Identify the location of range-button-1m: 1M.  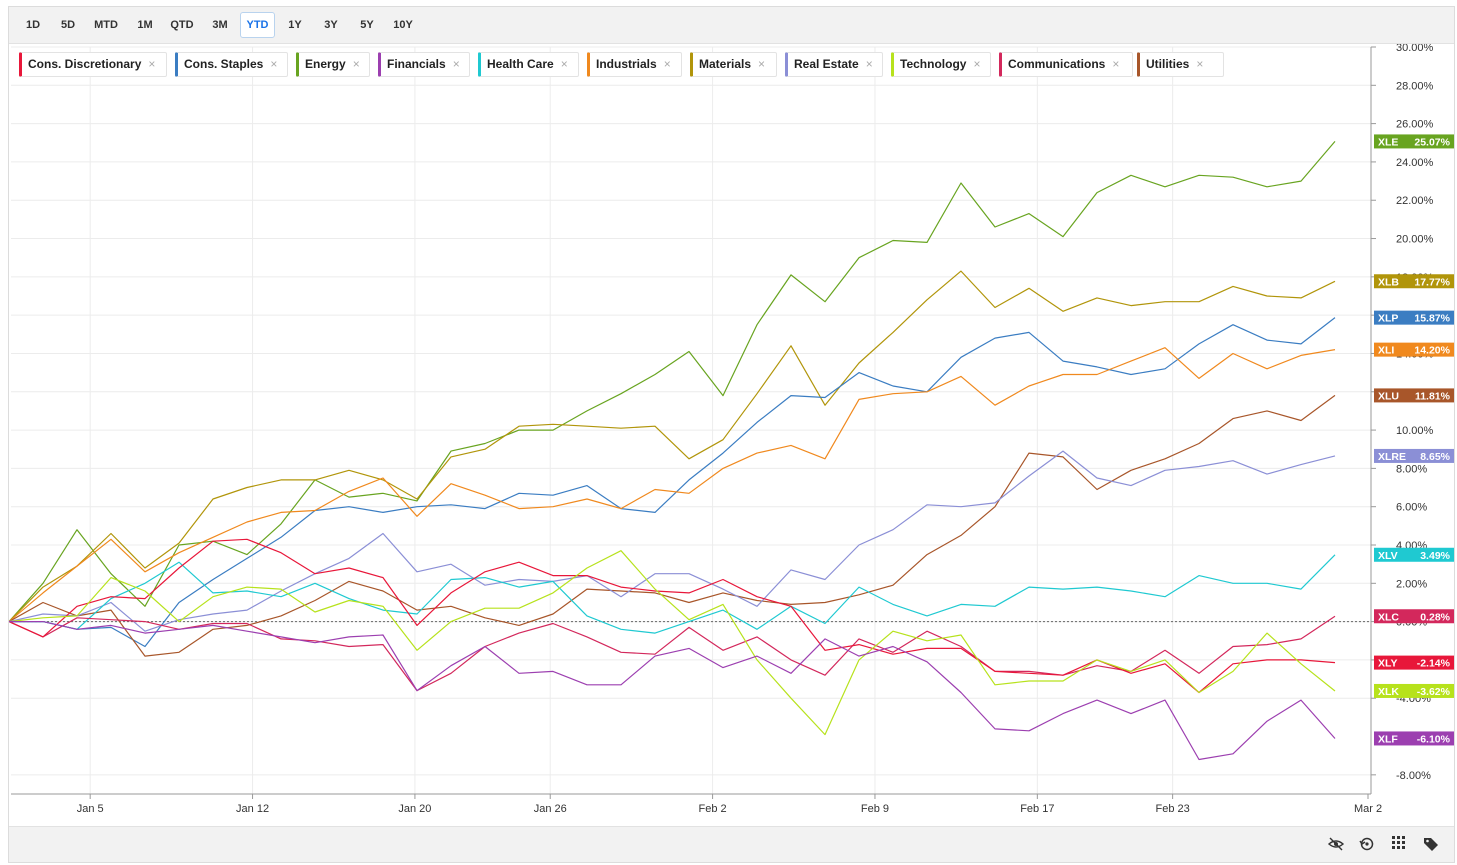
(145, 25).